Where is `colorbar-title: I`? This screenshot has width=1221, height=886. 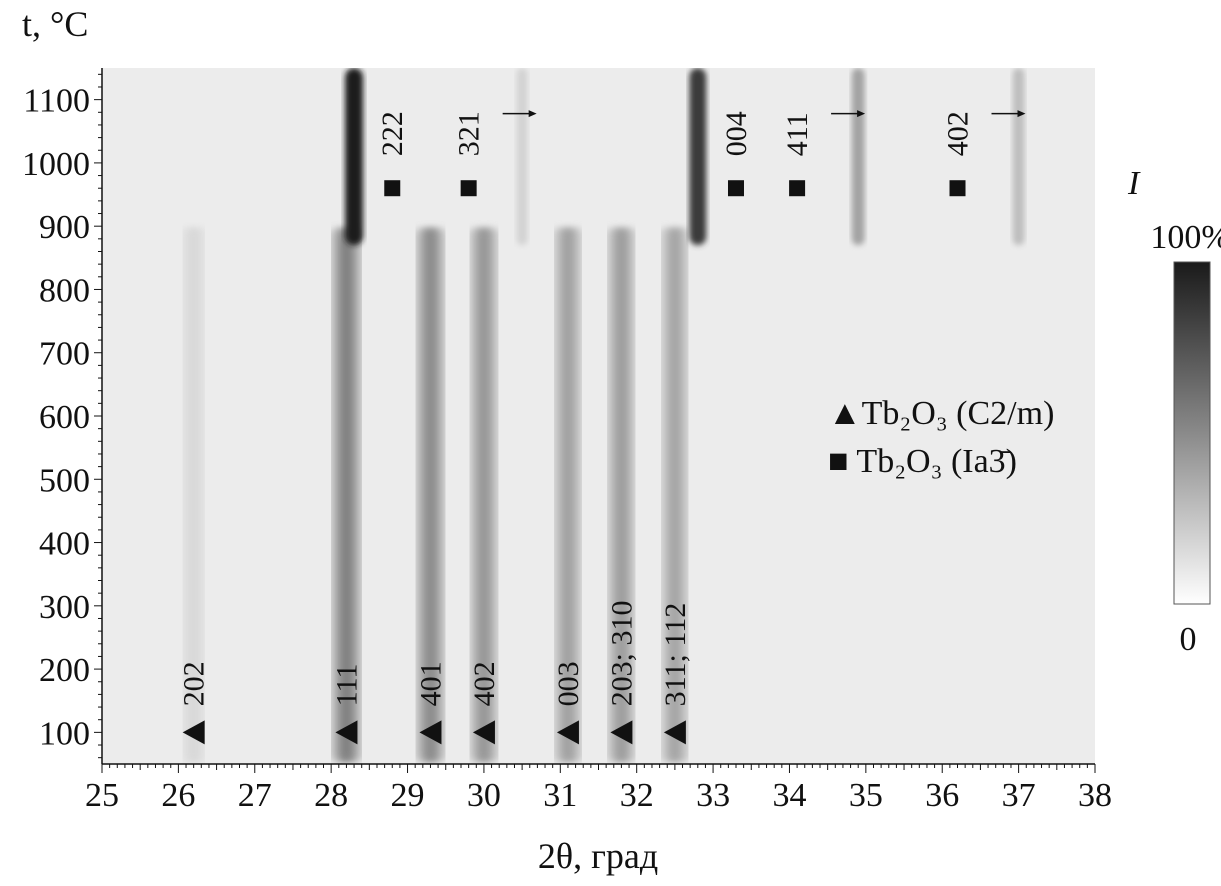 colorbar-title: I is located at coordinates (1134, 183).